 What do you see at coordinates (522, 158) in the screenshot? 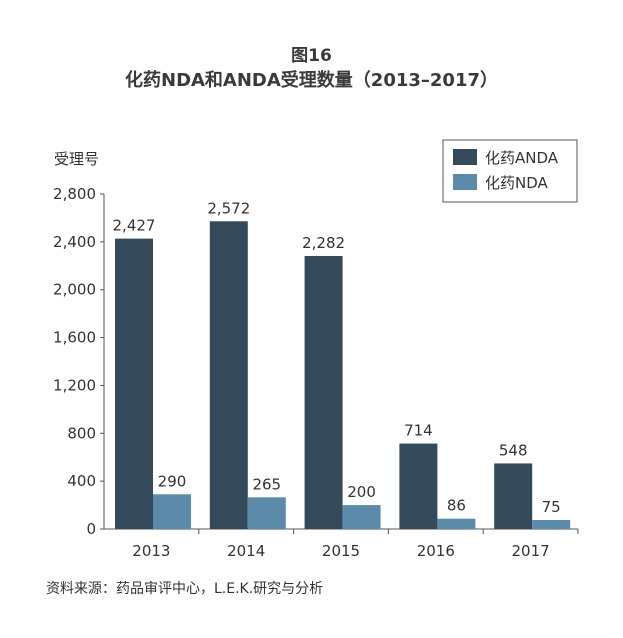
I see `legend-label: 化药ANDA` at bounding box center [522, 158].